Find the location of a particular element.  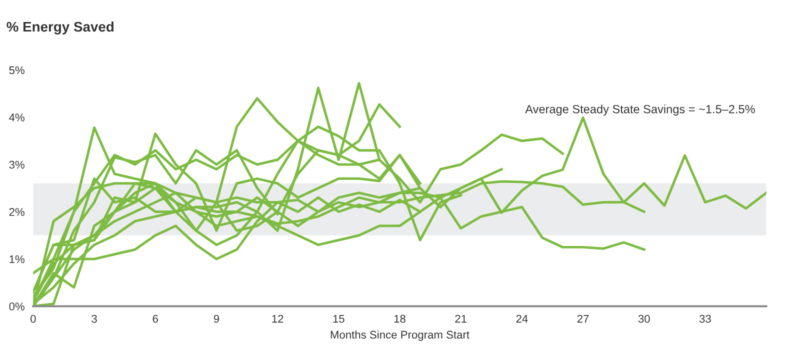

y-tick-label: 0% is located at coordinates (16, 306).